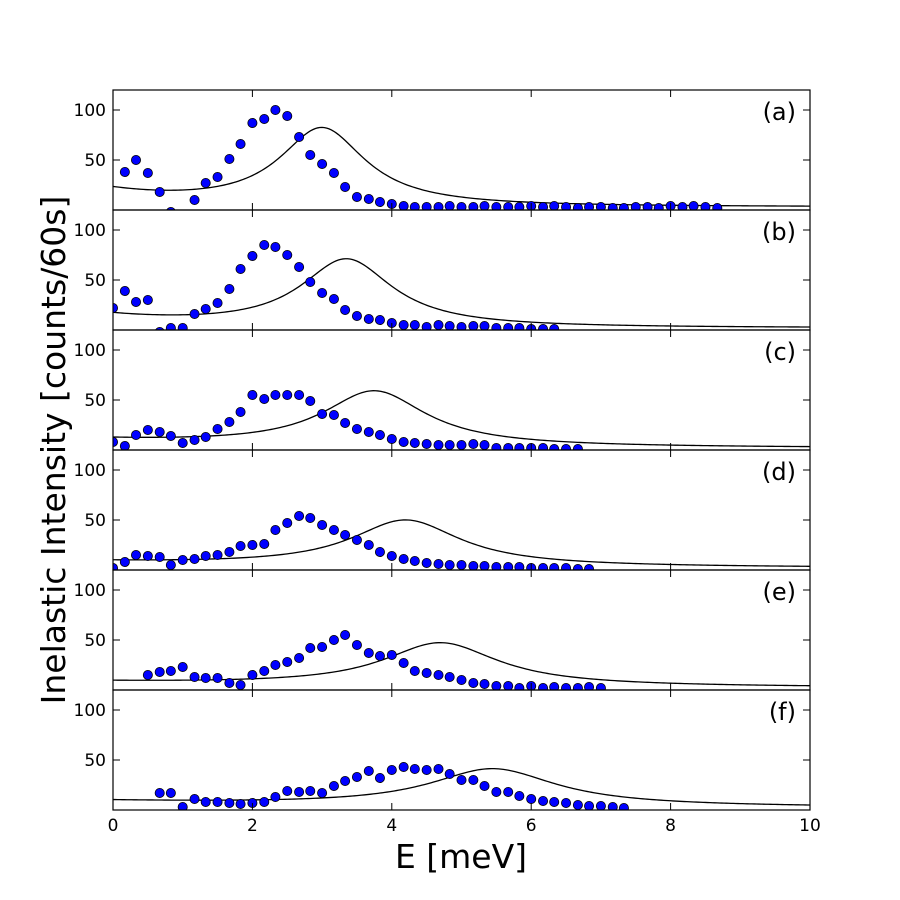  I want to click on x-tick-label: 2, so click(252, 826).